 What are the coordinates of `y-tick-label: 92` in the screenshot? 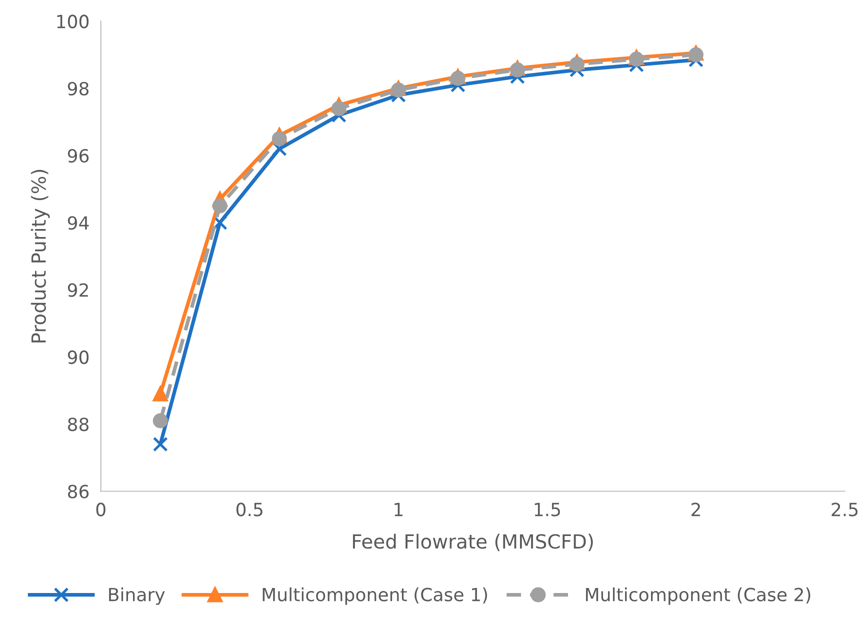 It's located at (78, 290).